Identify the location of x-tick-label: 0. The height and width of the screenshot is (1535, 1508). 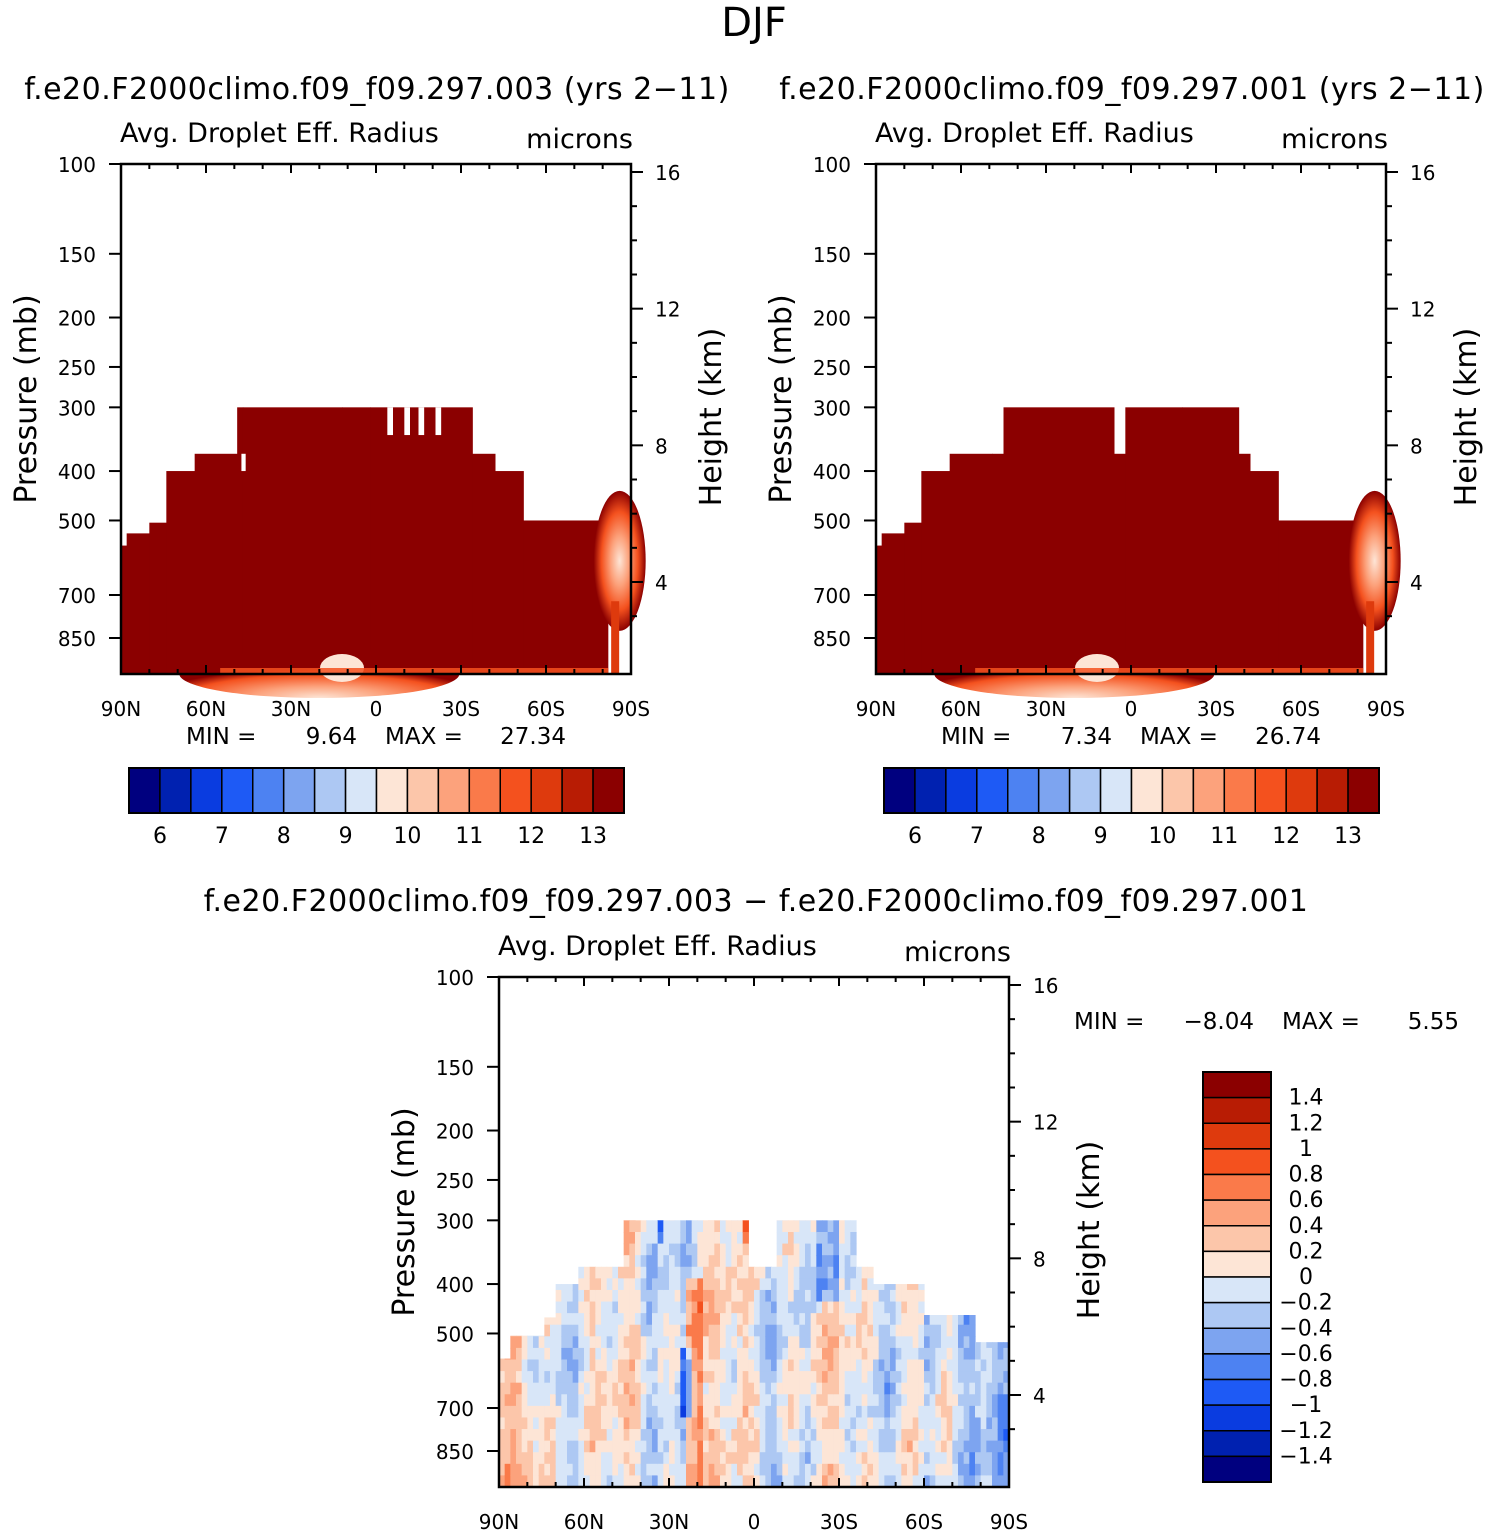
(1131, 709).